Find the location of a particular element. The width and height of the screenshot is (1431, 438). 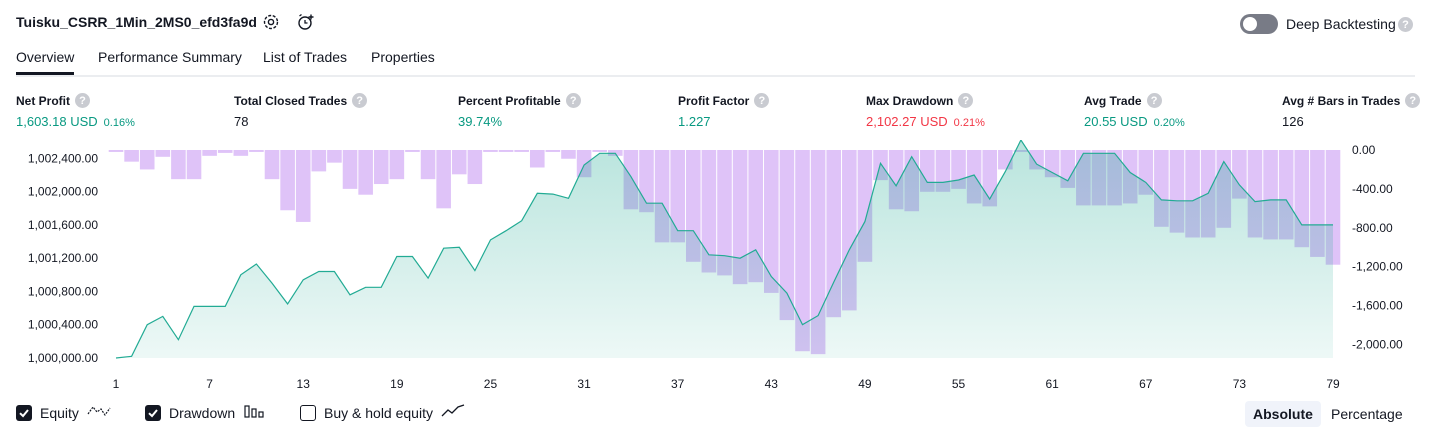

metric-label: Percent Profitable is located at coordinates (509, 100).